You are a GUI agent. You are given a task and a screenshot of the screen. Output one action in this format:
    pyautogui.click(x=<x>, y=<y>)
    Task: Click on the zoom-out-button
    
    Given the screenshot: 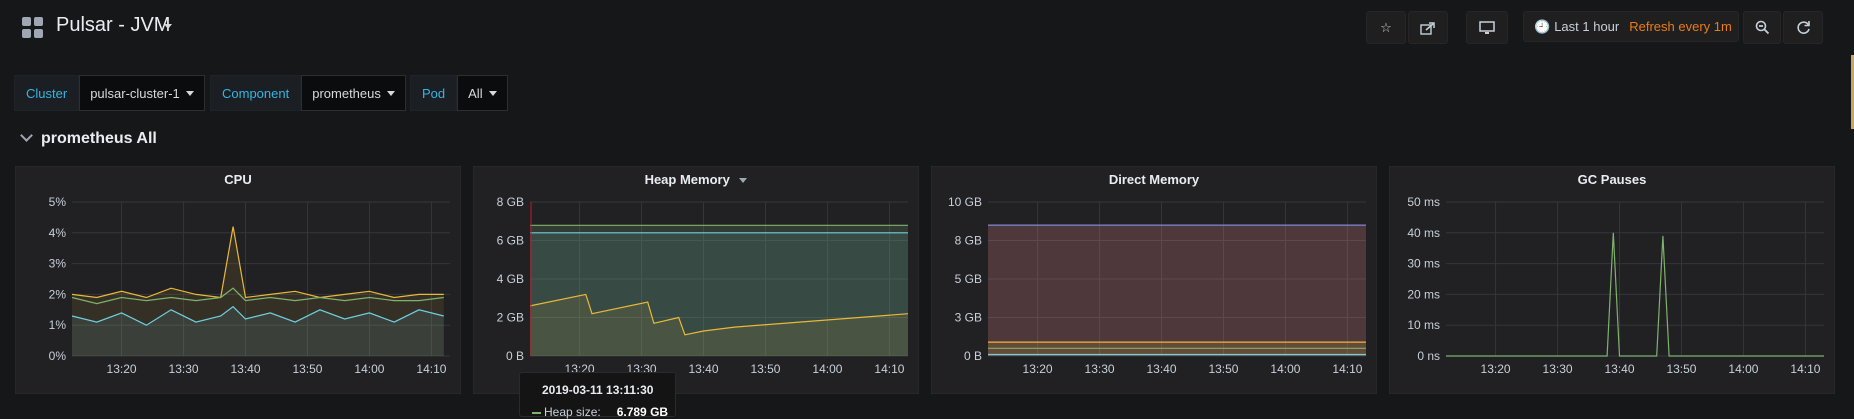 What is the action you would take?
    pyautogui.click(x=1762, y=27)
    